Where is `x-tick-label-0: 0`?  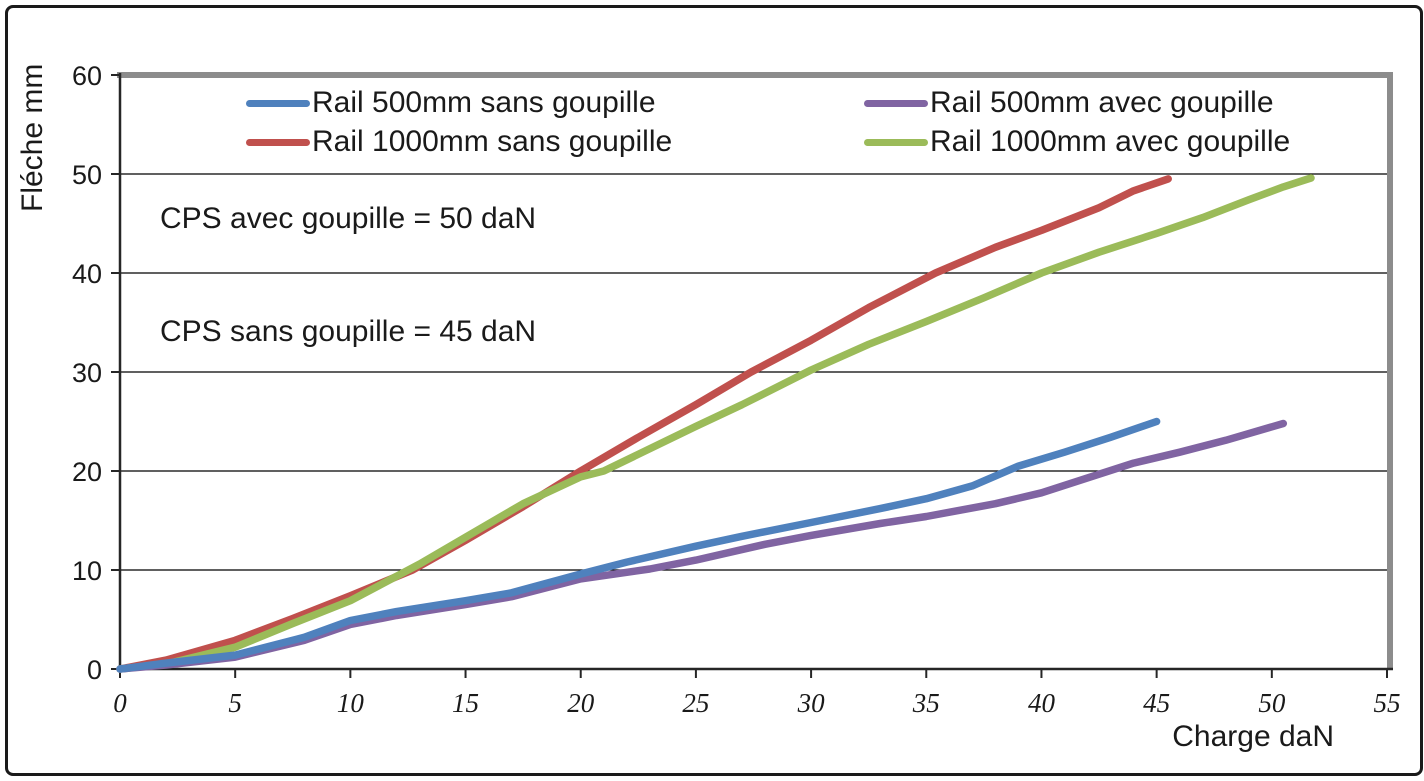
x-tick-label-0: 0 is located at coordinates (120, 703).